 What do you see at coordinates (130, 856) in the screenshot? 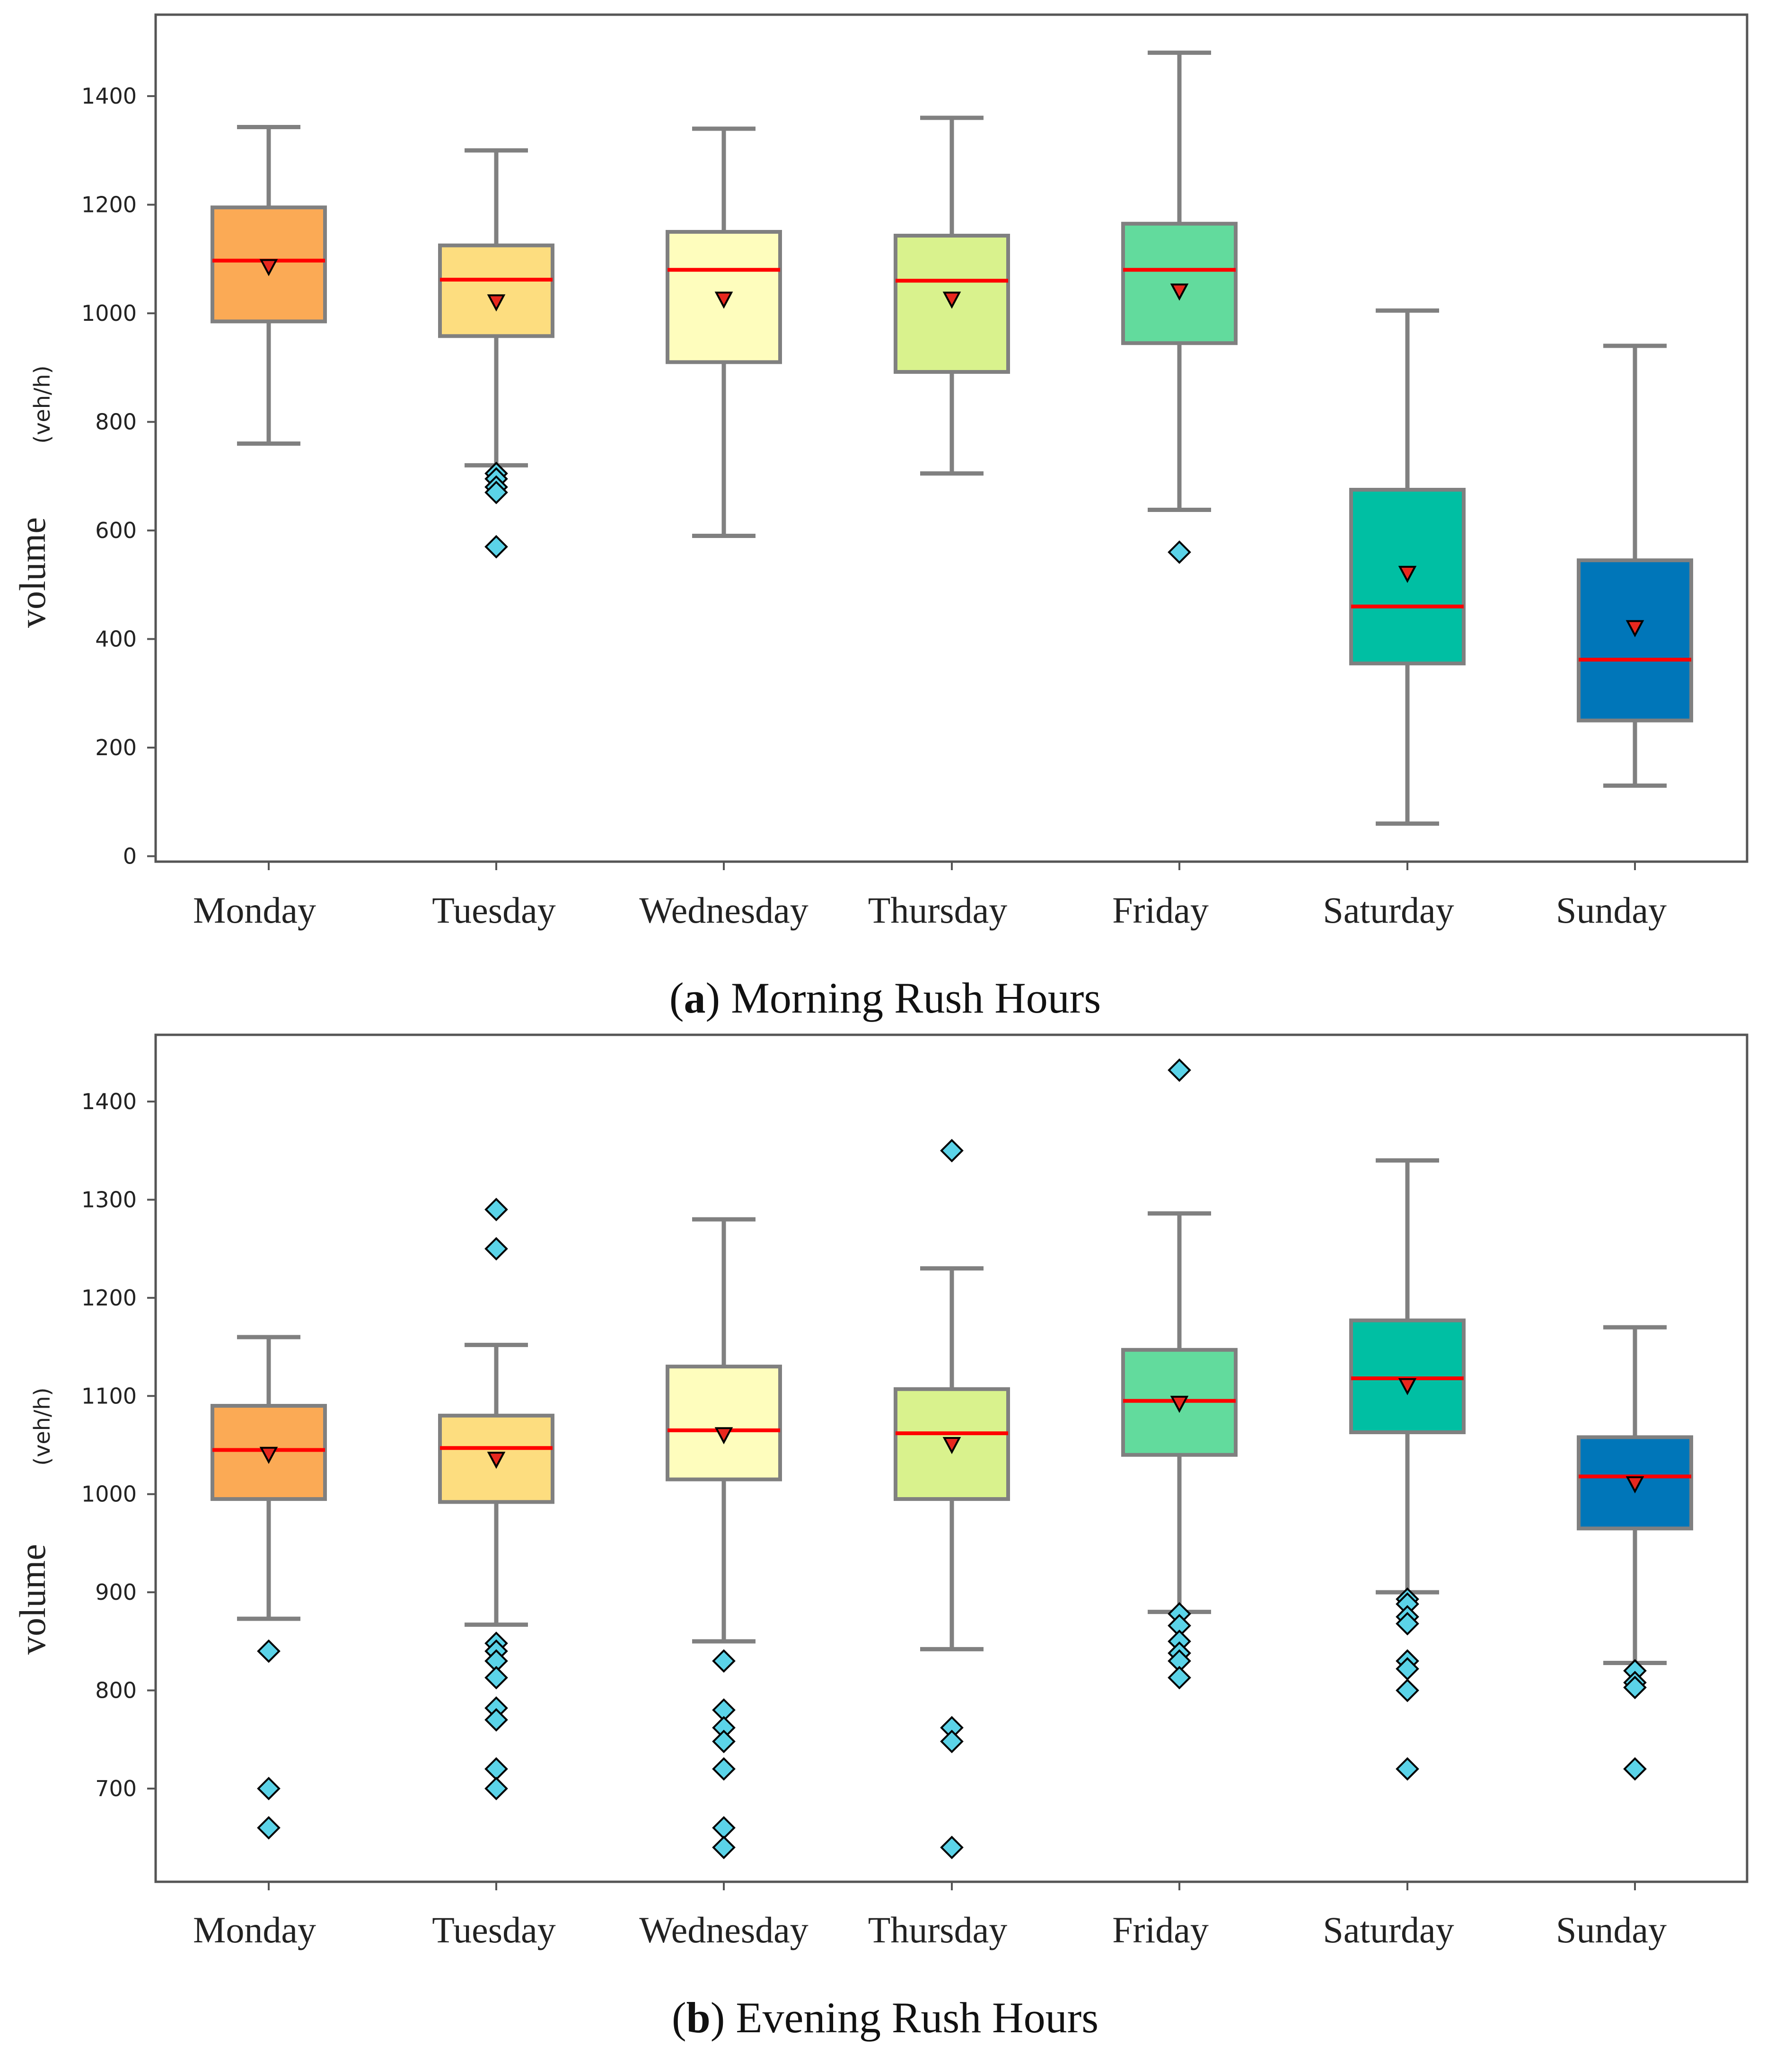
I see `y-tick-label: 0` at bounding box center [130, 856].